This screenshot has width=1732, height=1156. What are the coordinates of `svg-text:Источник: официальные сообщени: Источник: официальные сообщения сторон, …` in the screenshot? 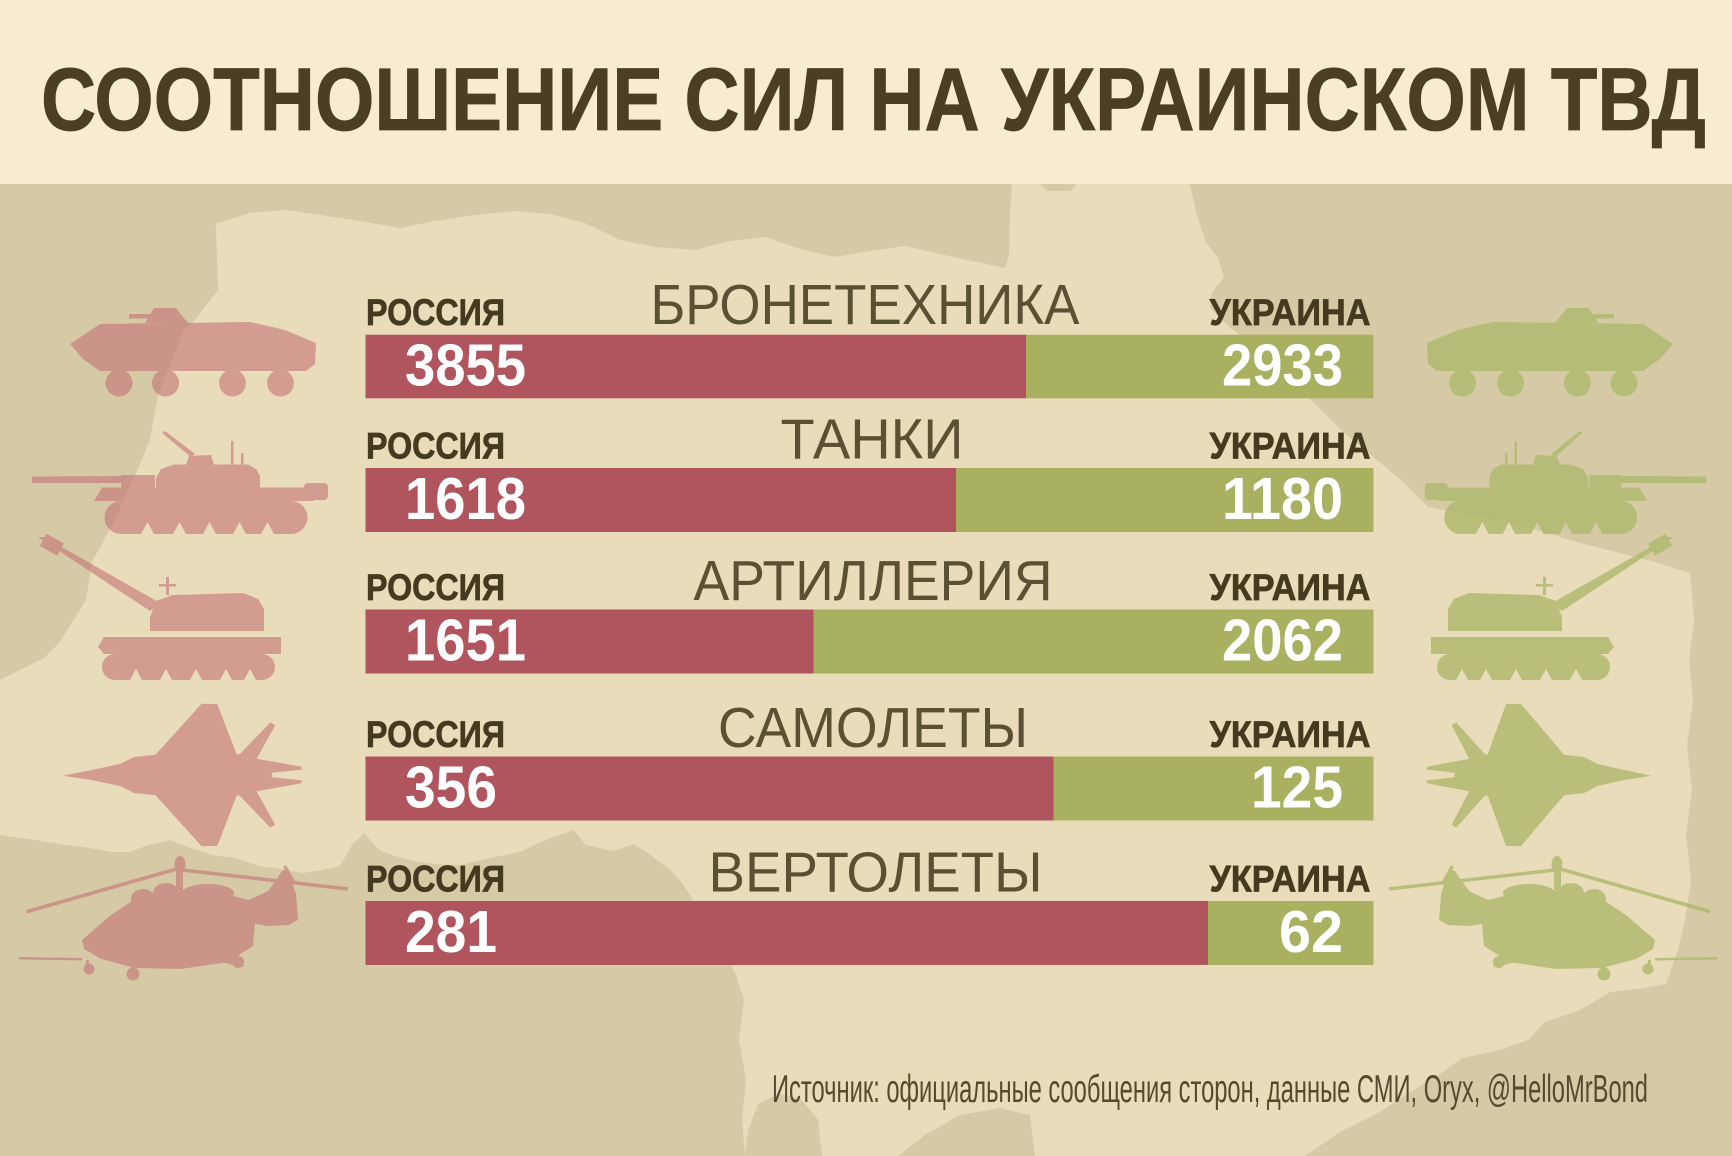 It's located at (1210, 1089).